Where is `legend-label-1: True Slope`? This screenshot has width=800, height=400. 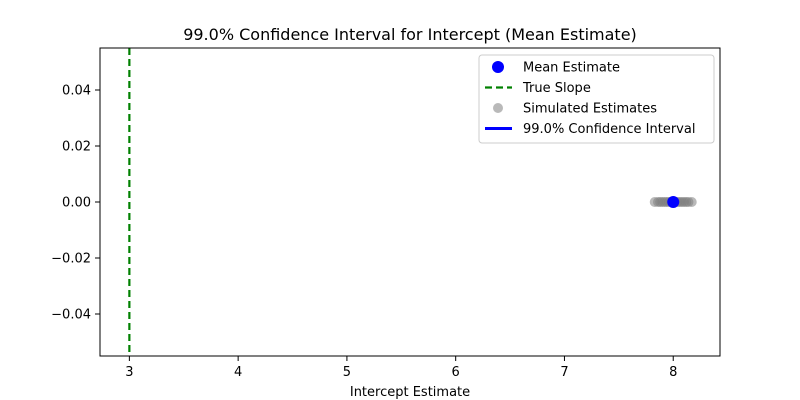 legend-label-1: True Slope is located at coordinates (556, 88).